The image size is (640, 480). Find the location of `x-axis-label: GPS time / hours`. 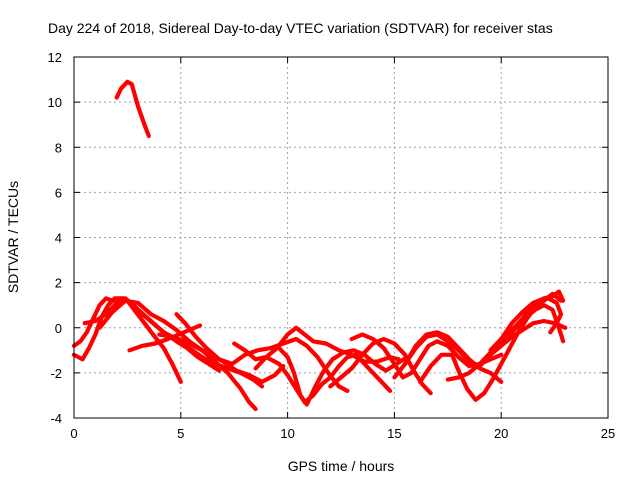

x-axis-label: GPS time / hours is located at coordinates (341, 466).